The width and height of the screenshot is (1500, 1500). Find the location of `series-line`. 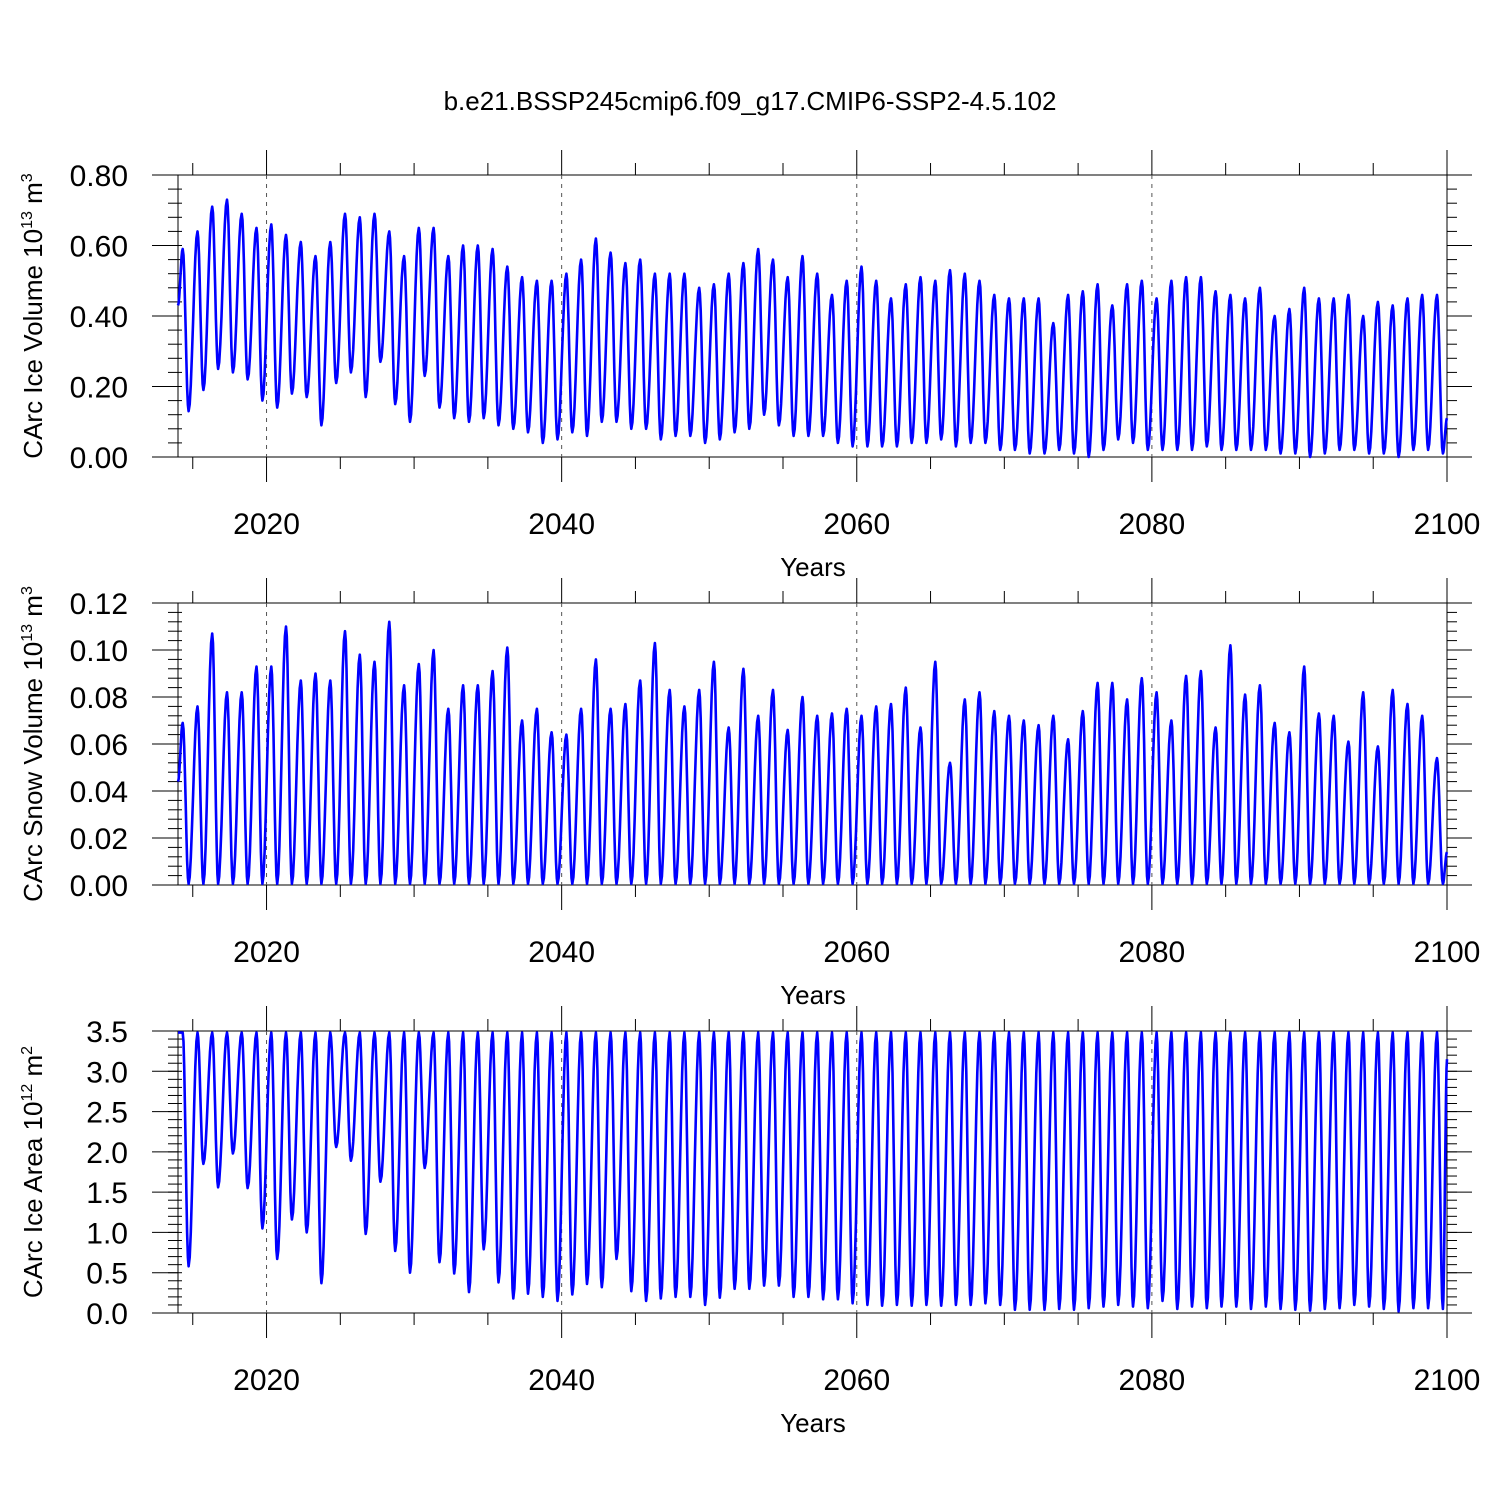

series-line is located at coordinates (812, 328).